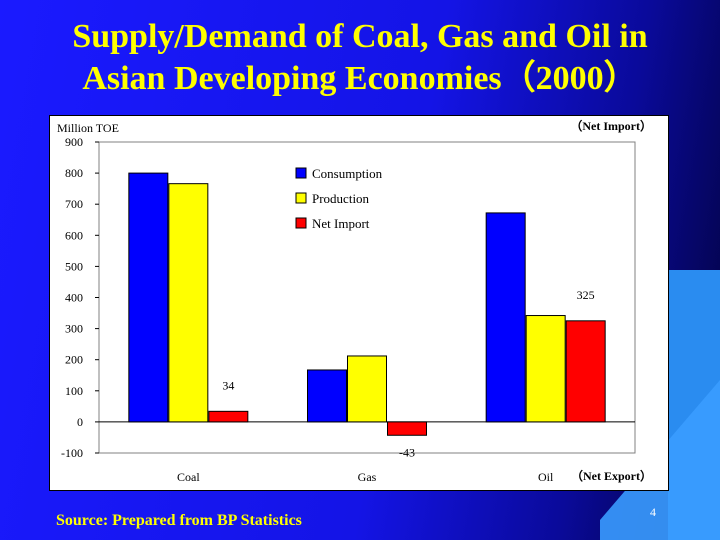 The image size is (720, 540). I want to click on y-tick-label: 300, so click(74, 329).